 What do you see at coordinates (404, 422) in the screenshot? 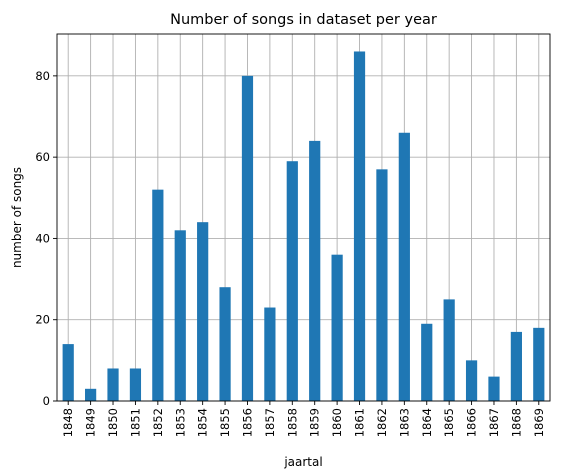
I see `x-tick-label: 1863` at bounding box center [404, 422].